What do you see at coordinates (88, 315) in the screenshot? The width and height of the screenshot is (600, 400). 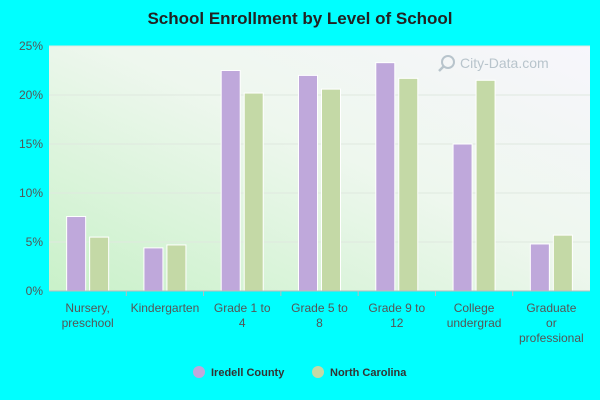 I see `x-tick-label: Nursery, preschool` at bounding box center [88, 315].